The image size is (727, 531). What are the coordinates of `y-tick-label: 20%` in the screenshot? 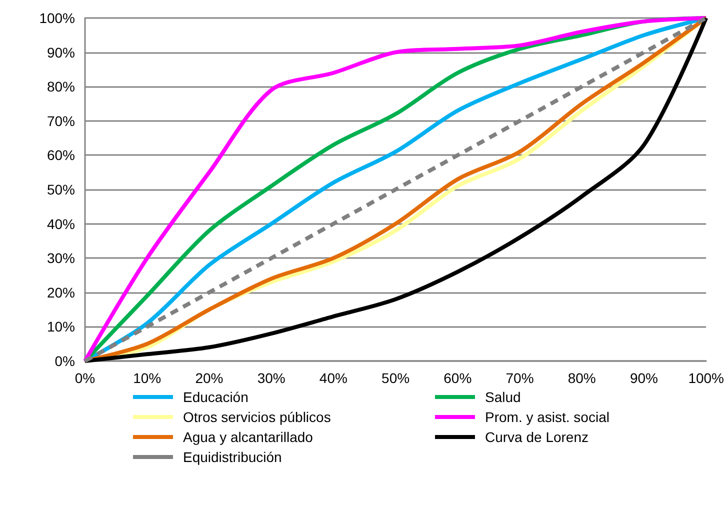 It's located at (60, 292).